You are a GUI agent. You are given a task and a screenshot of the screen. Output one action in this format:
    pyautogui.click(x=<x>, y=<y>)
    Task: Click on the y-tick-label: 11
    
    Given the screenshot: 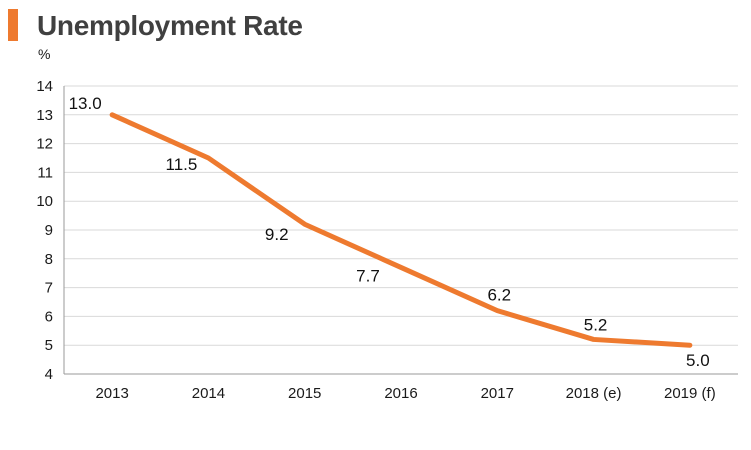 What is the action you would take?
    pyautogui.click(x=45, y=172)
    